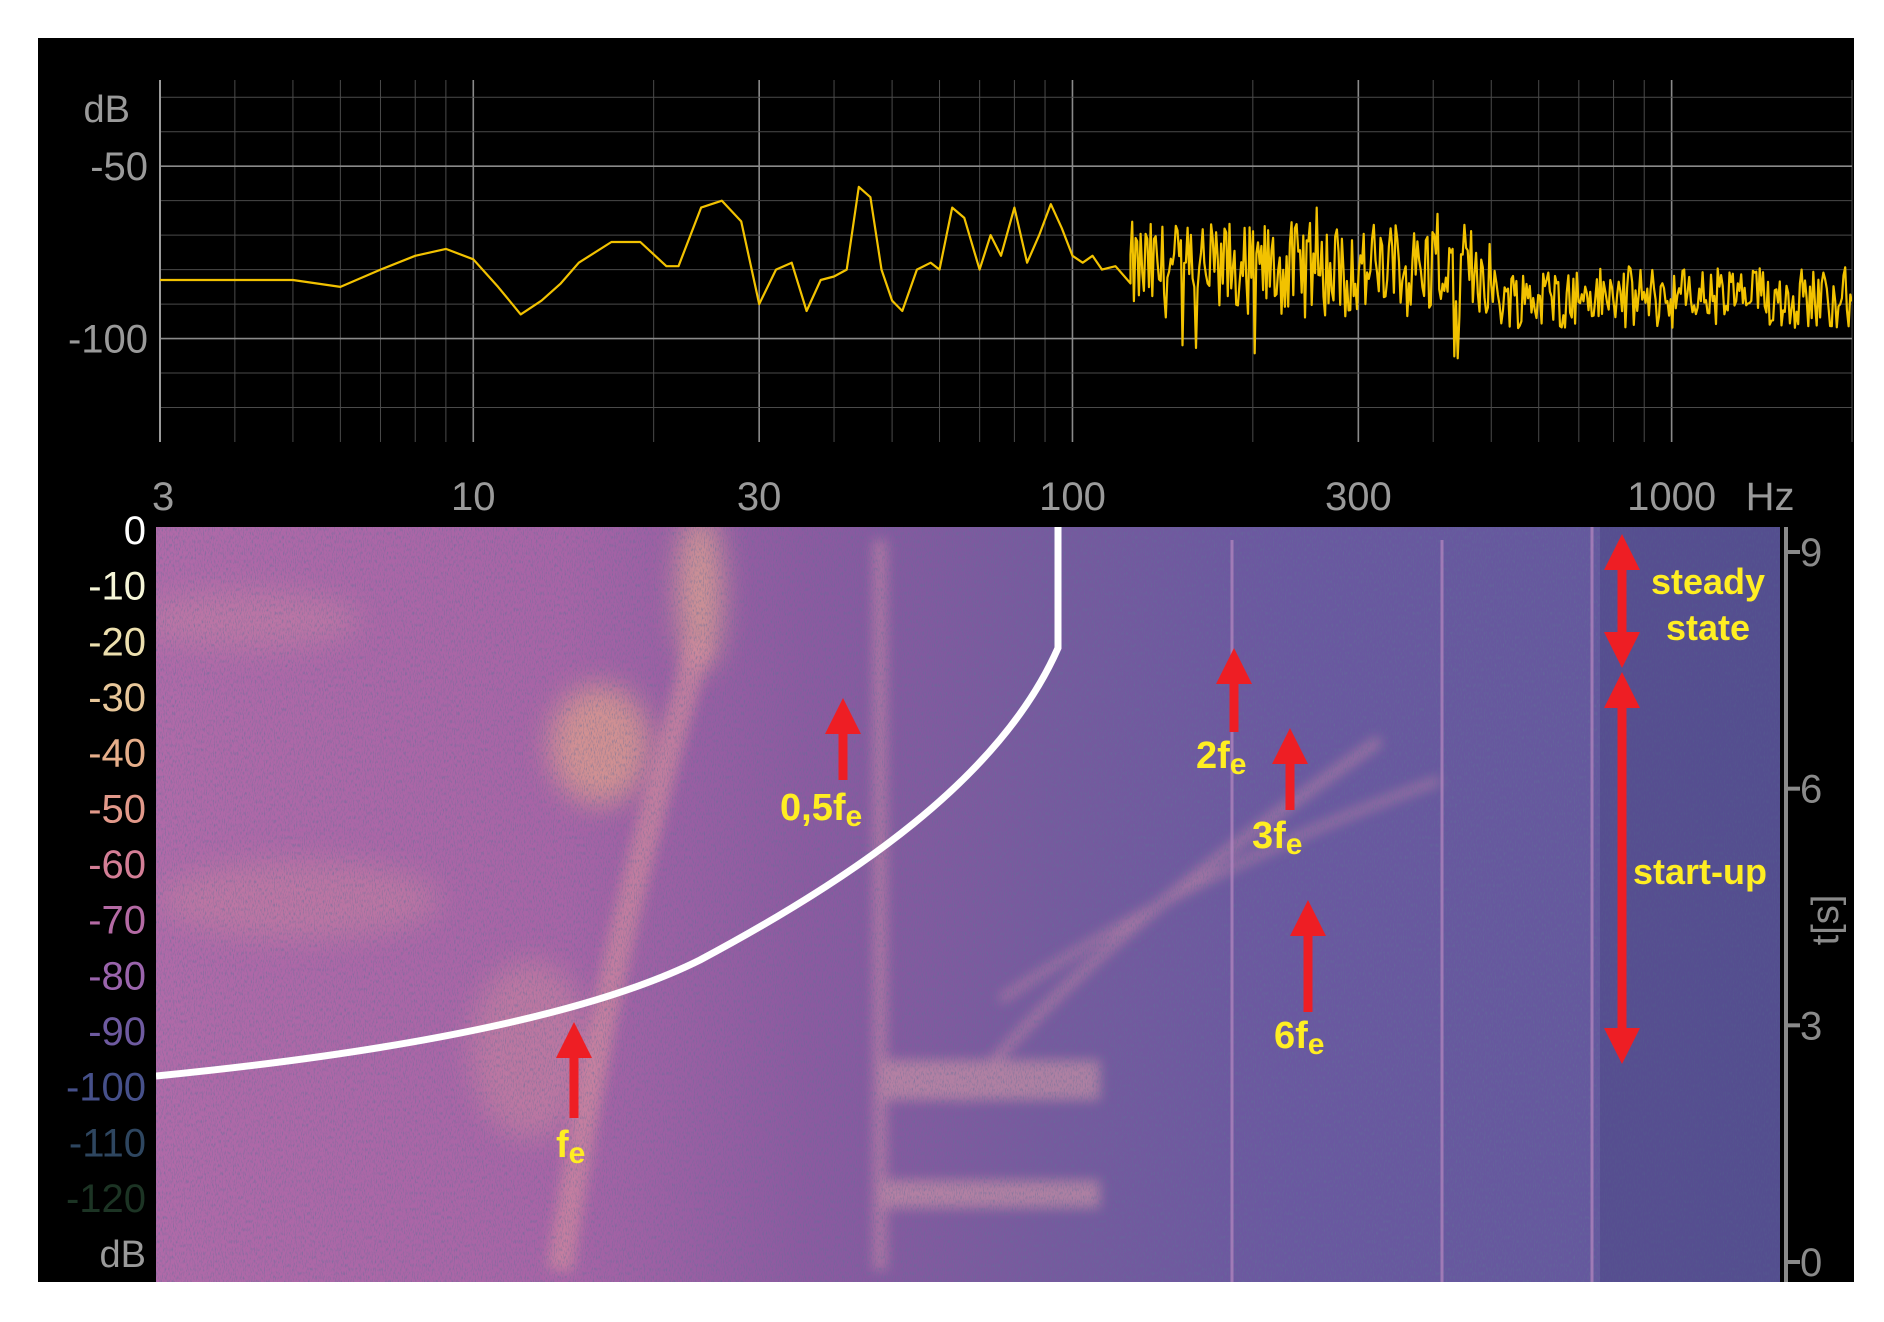  I want to click on colorbar-tick-label: 0, so click(135, 531).